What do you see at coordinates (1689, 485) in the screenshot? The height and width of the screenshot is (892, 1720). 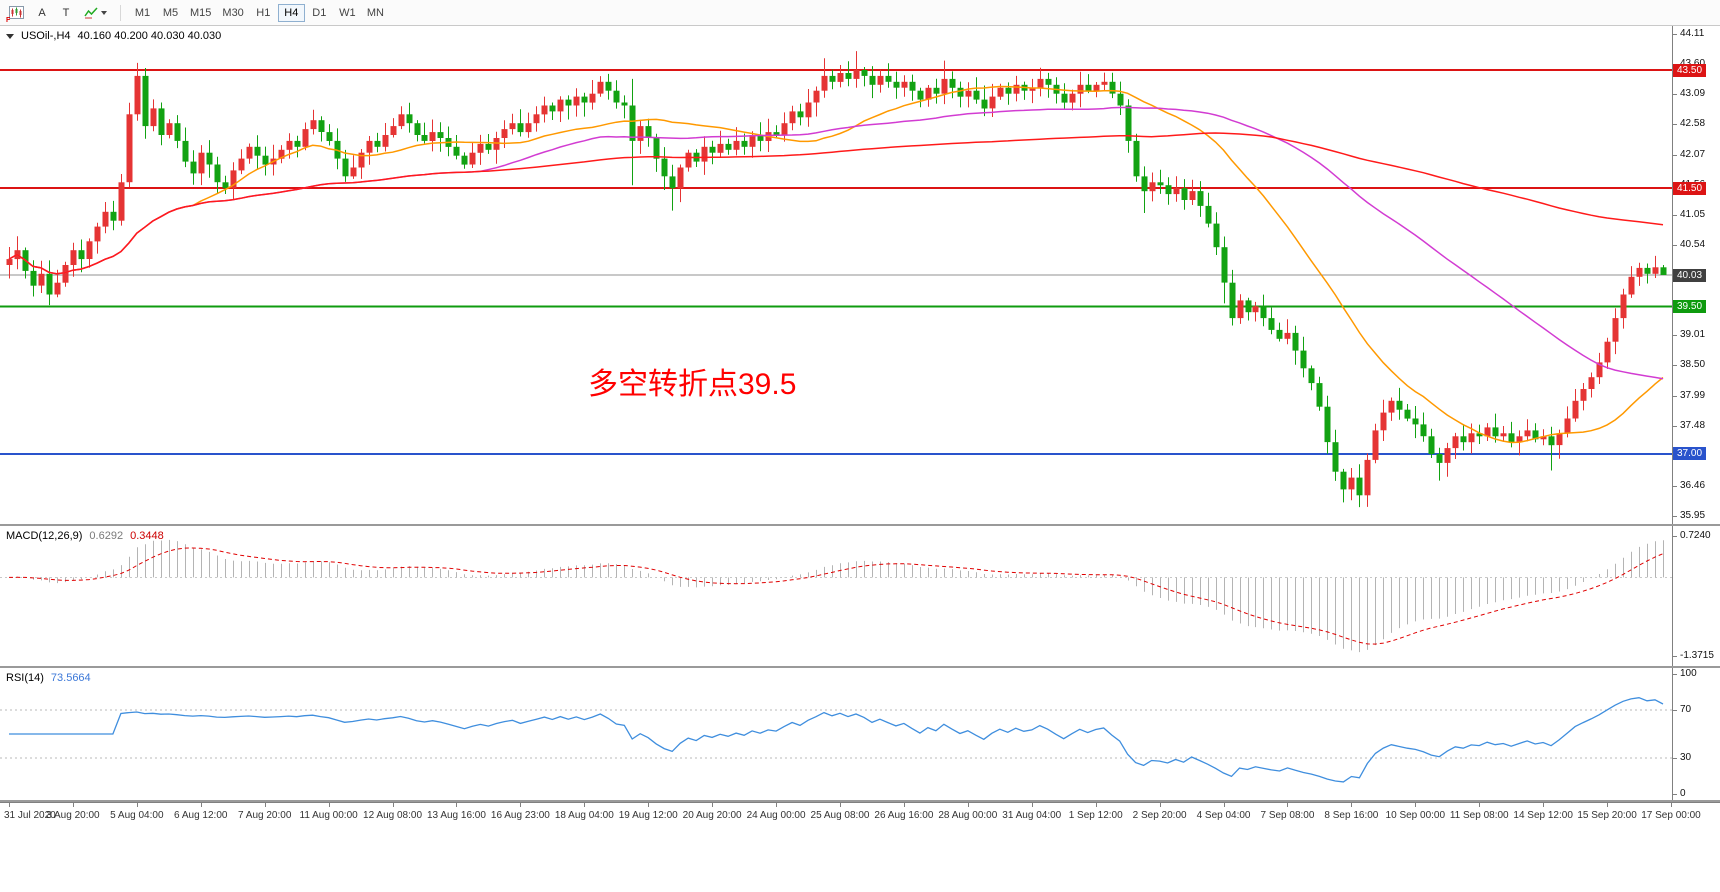 I see `price-axis-label: 36.46` at bounding box center [1689, 485].